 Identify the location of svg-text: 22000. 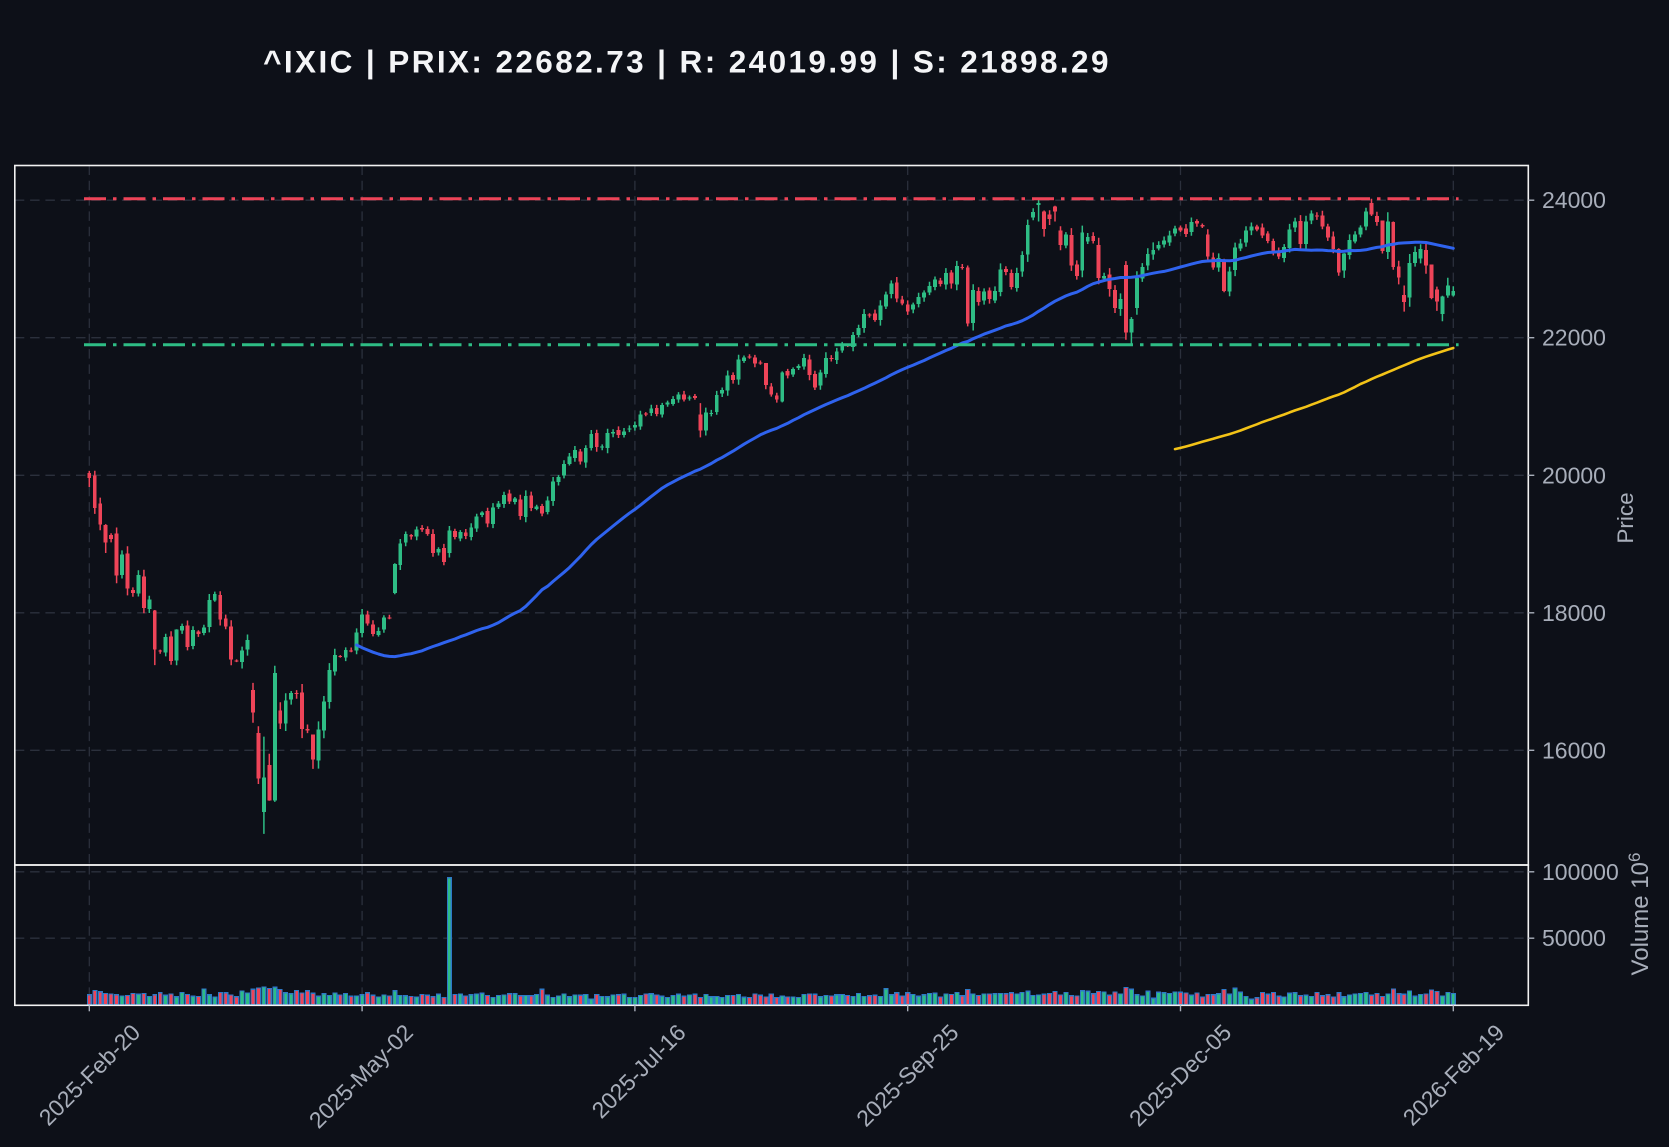
(1574, 338).